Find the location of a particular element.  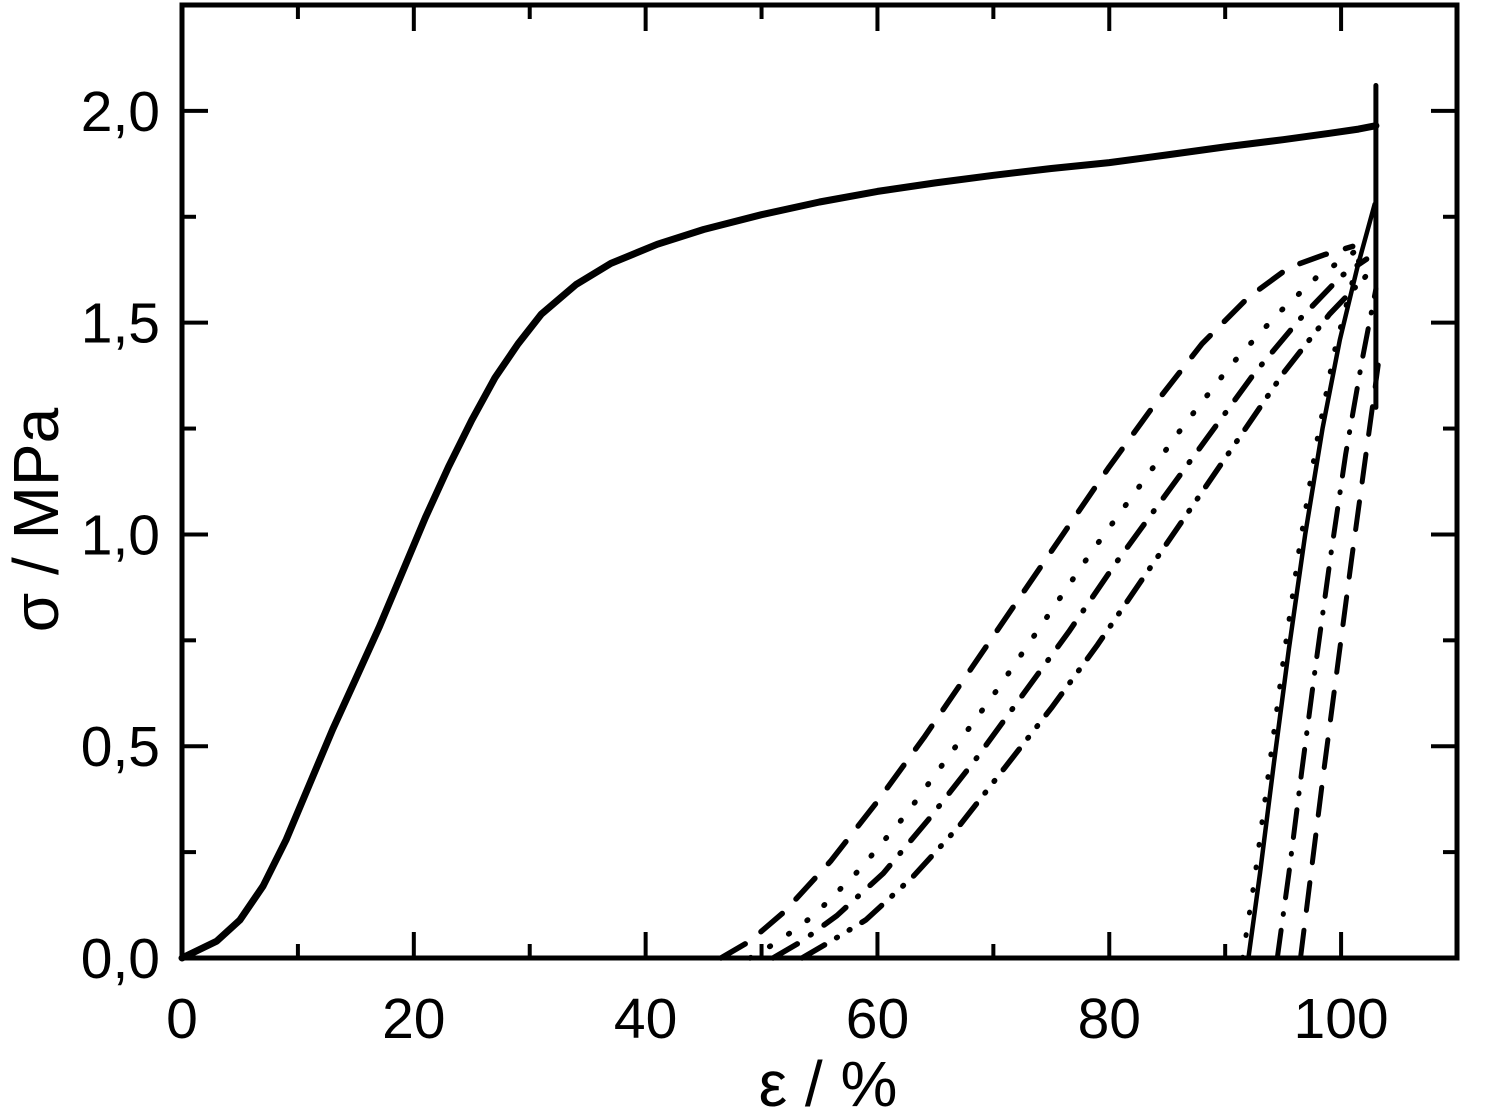

y-tick-label: 0,0 is located at coordinates (120, 959).